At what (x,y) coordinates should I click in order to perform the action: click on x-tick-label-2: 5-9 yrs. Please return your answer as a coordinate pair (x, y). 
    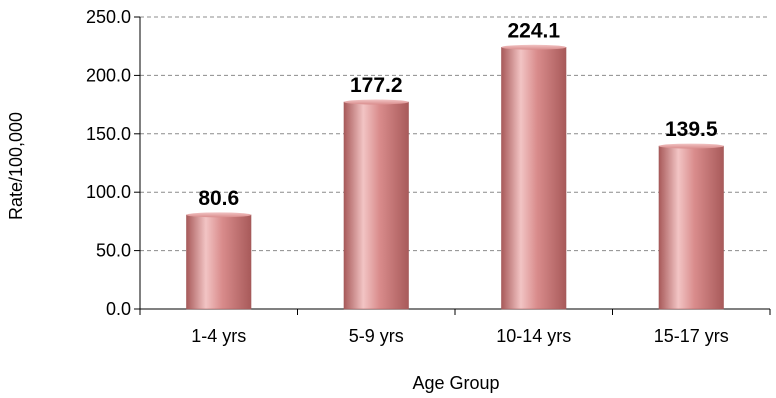
    Looking at the image, I should click on (376, 336).